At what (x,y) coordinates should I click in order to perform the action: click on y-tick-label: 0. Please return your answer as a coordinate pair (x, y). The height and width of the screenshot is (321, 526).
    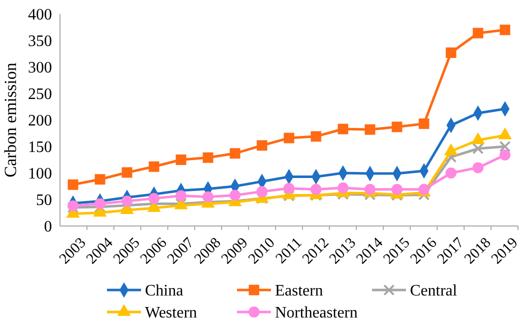
    Looking at the image, I should click on (48, 227).